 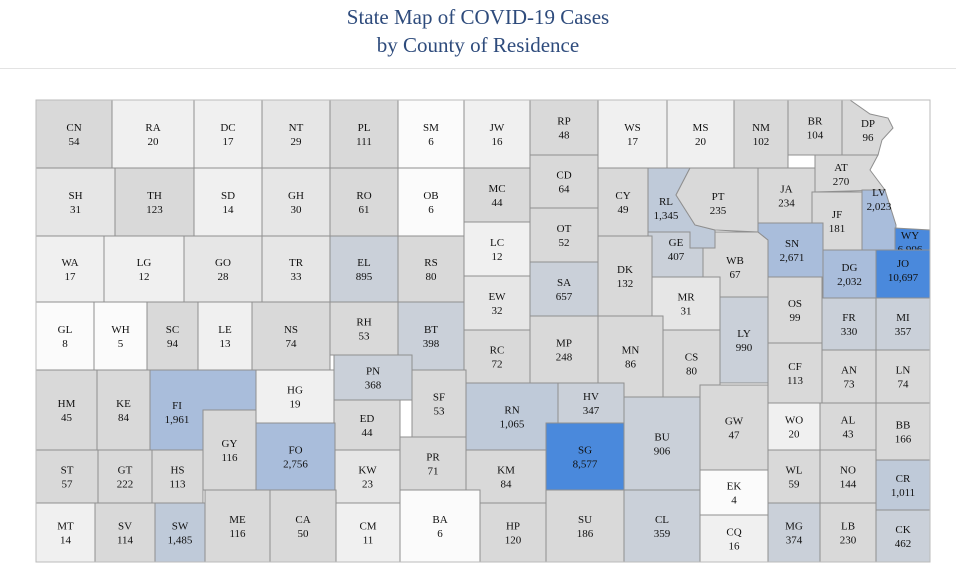 I want to click on county-sh: SH 31, so click(x=75, y=202).